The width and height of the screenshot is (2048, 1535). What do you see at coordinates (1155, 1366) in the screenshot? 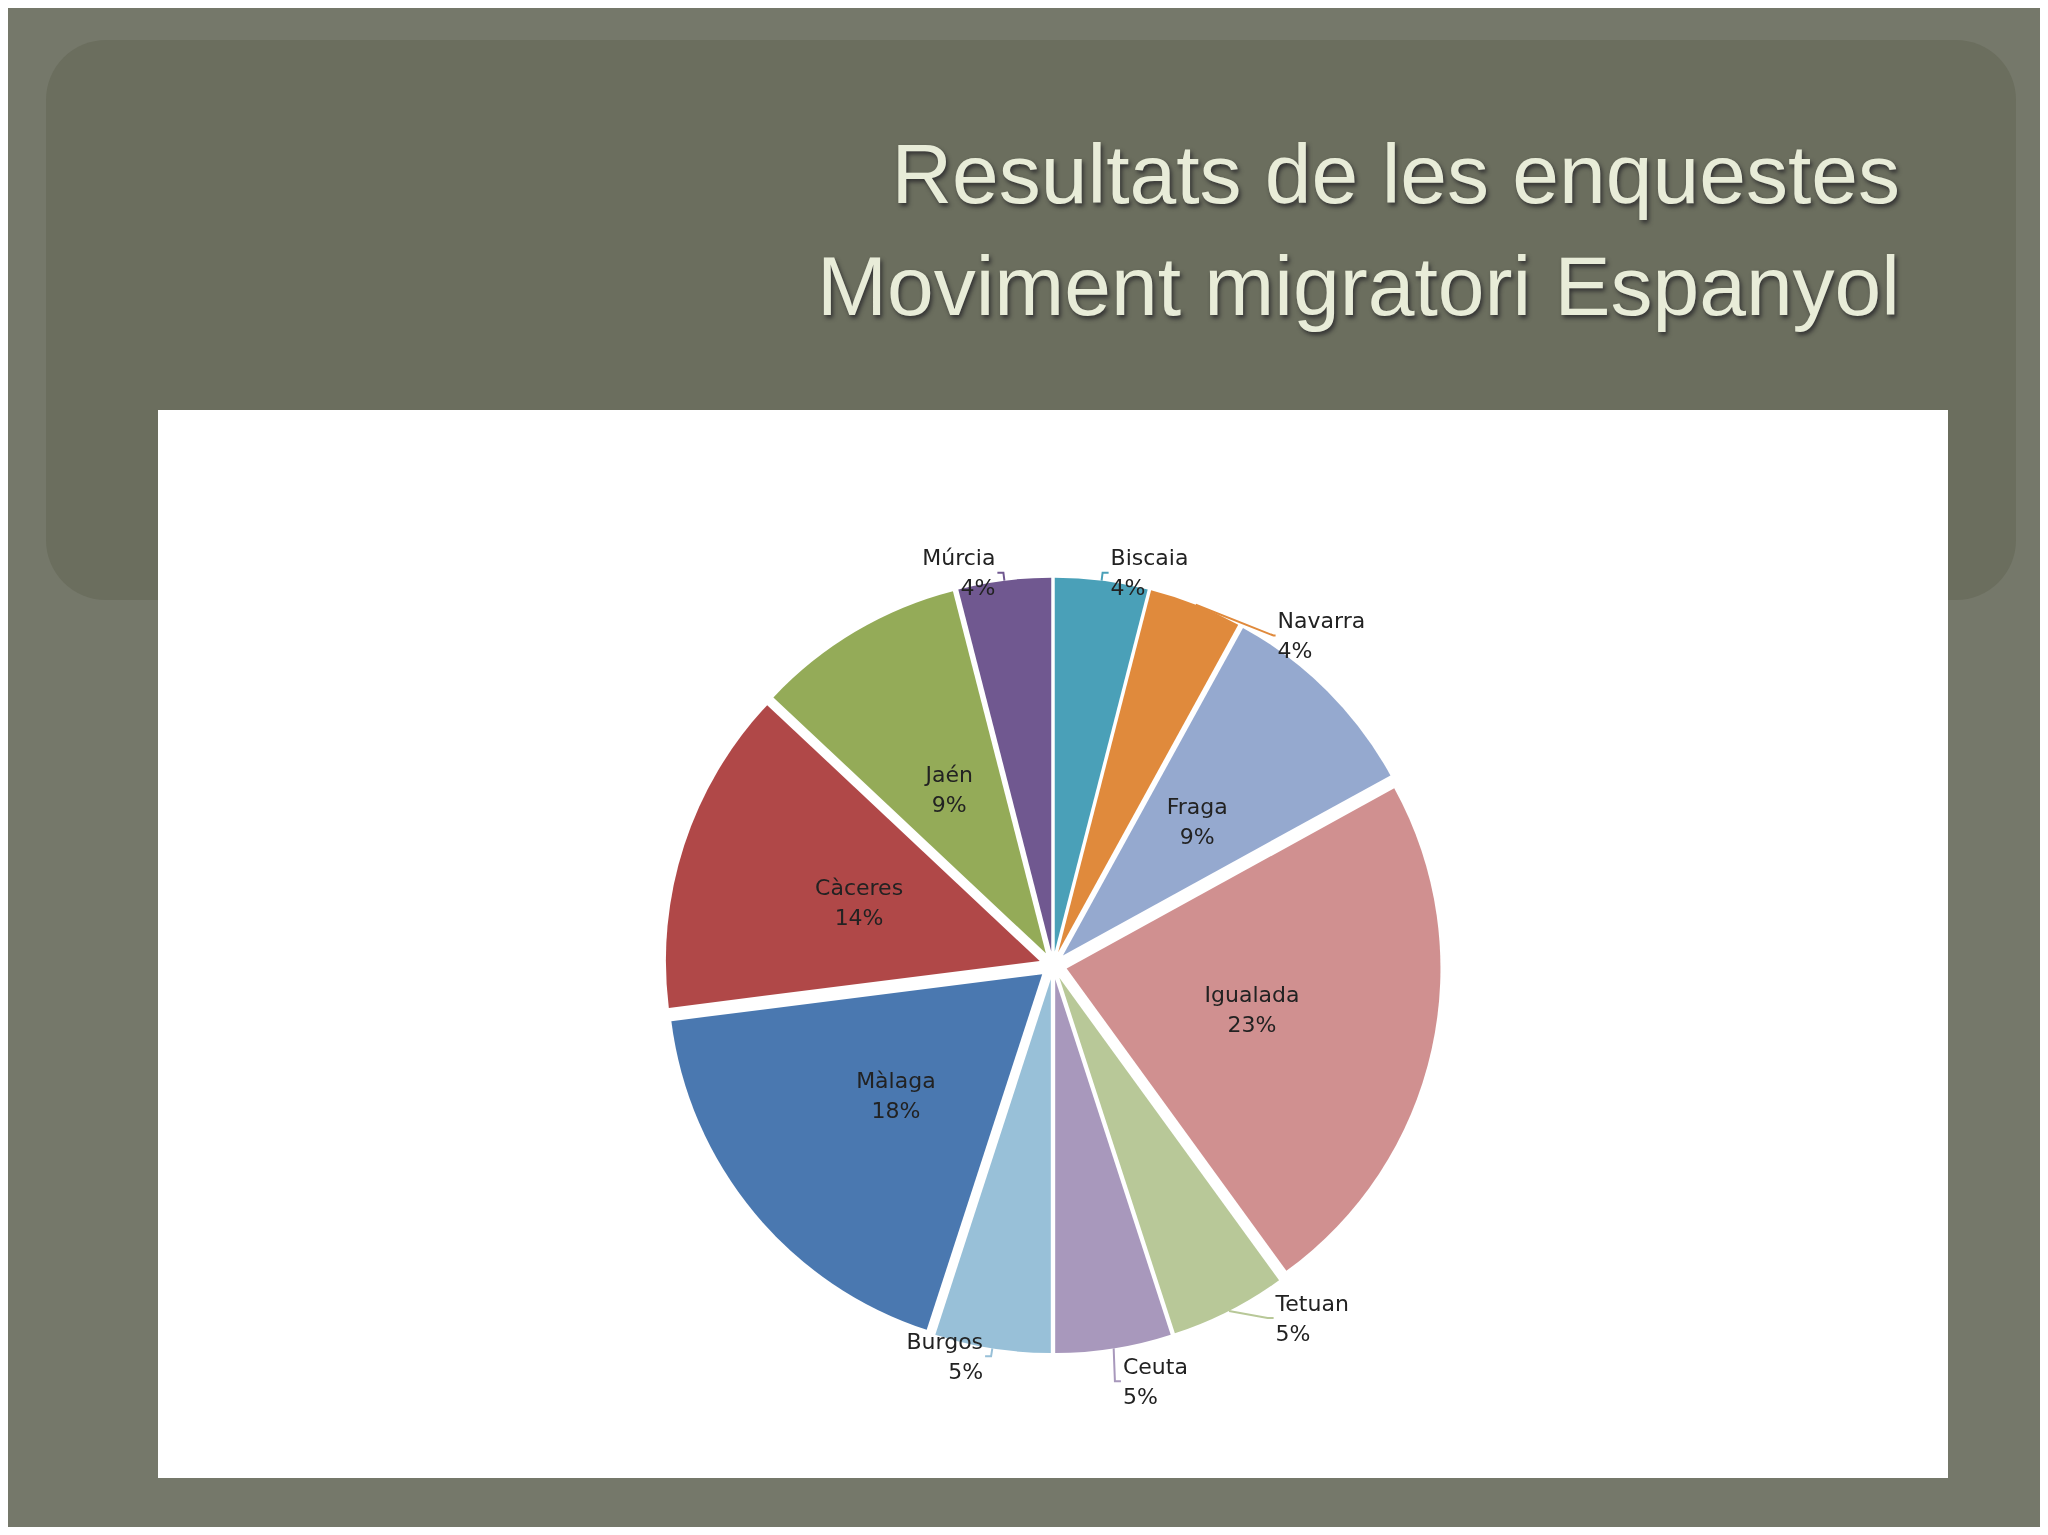
I see `slice-label: Ceuta` at bounding box center [1155, 1366].